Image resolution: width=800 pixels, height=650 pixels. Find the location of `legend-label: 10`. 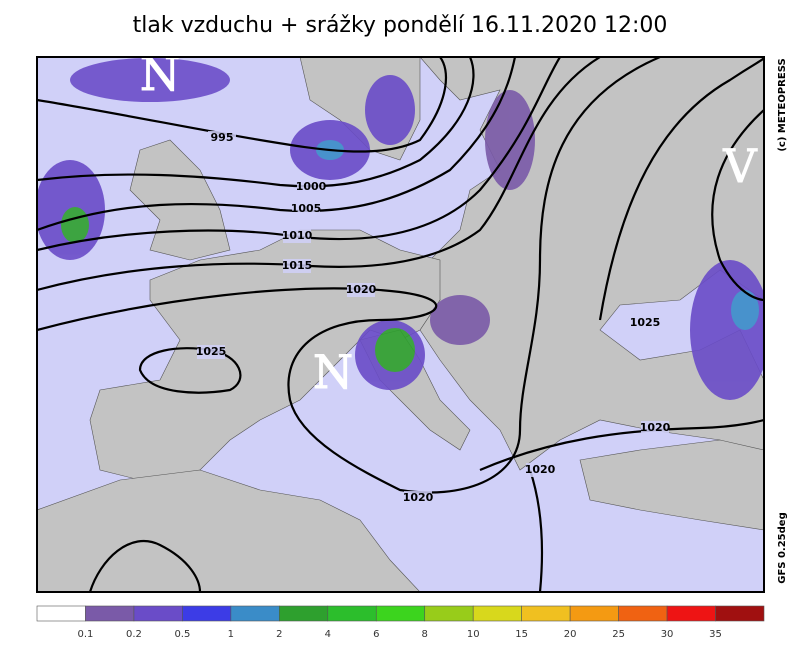

legend-label: 10 is located at coordinates (473, 634).